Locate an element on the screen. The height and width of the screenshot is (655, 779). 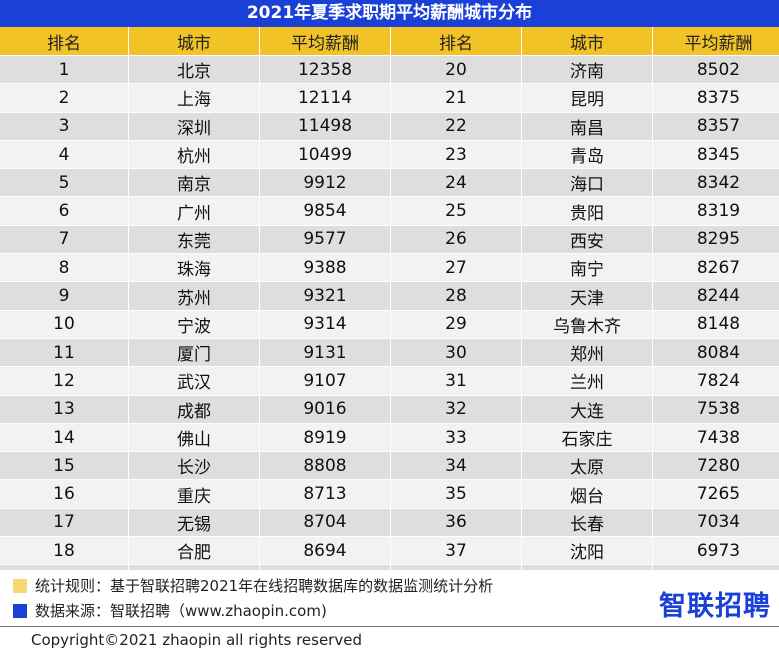
rank-cell-right: 23 is located at coordinates (456, 154).